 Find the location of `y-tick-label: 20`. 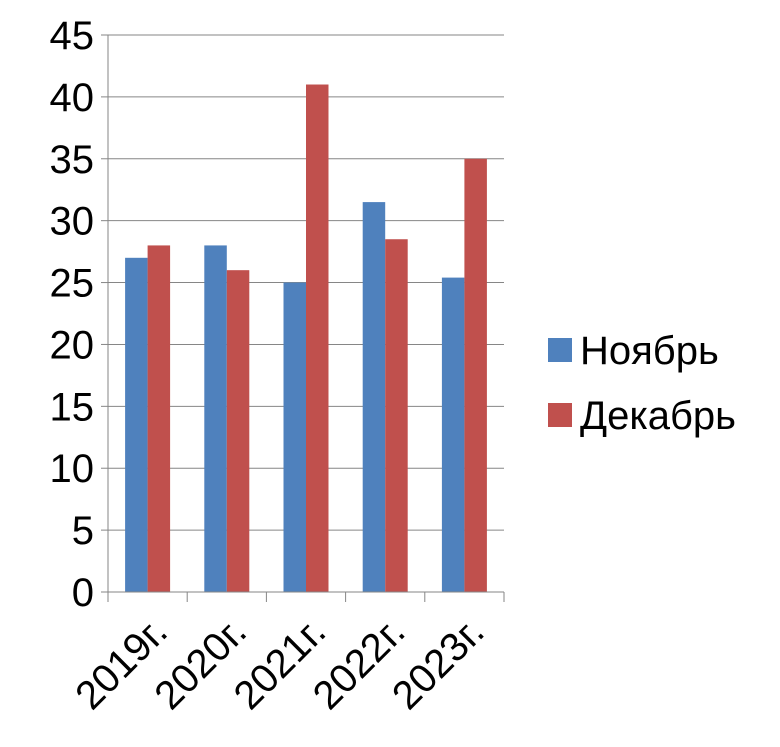

y-tick-label: 20 is located at coordinates (72, 345).